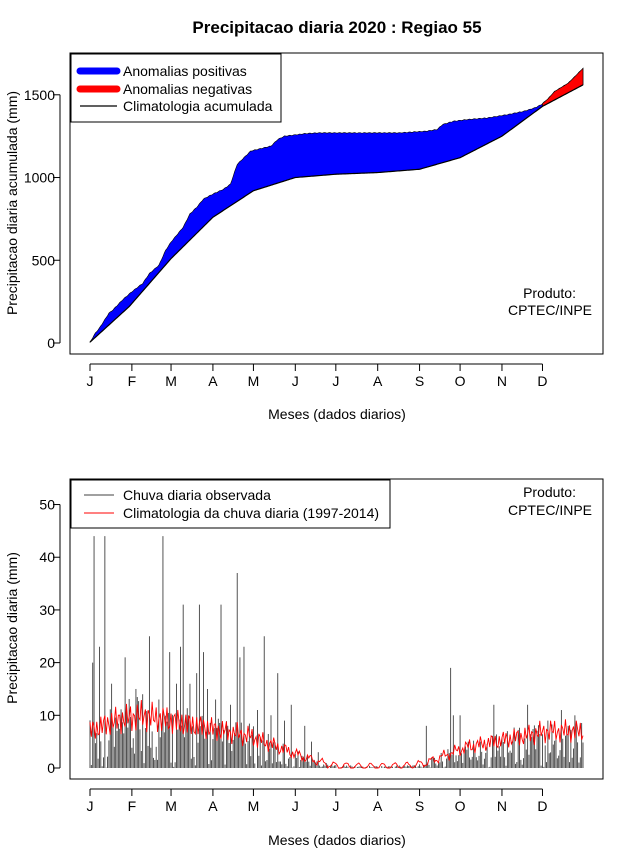 This screenshot has width=640, height=850. Describe the element at coordinates (44, 260) in the screenshot. I see `top-y-tick-label: 500` at that location.